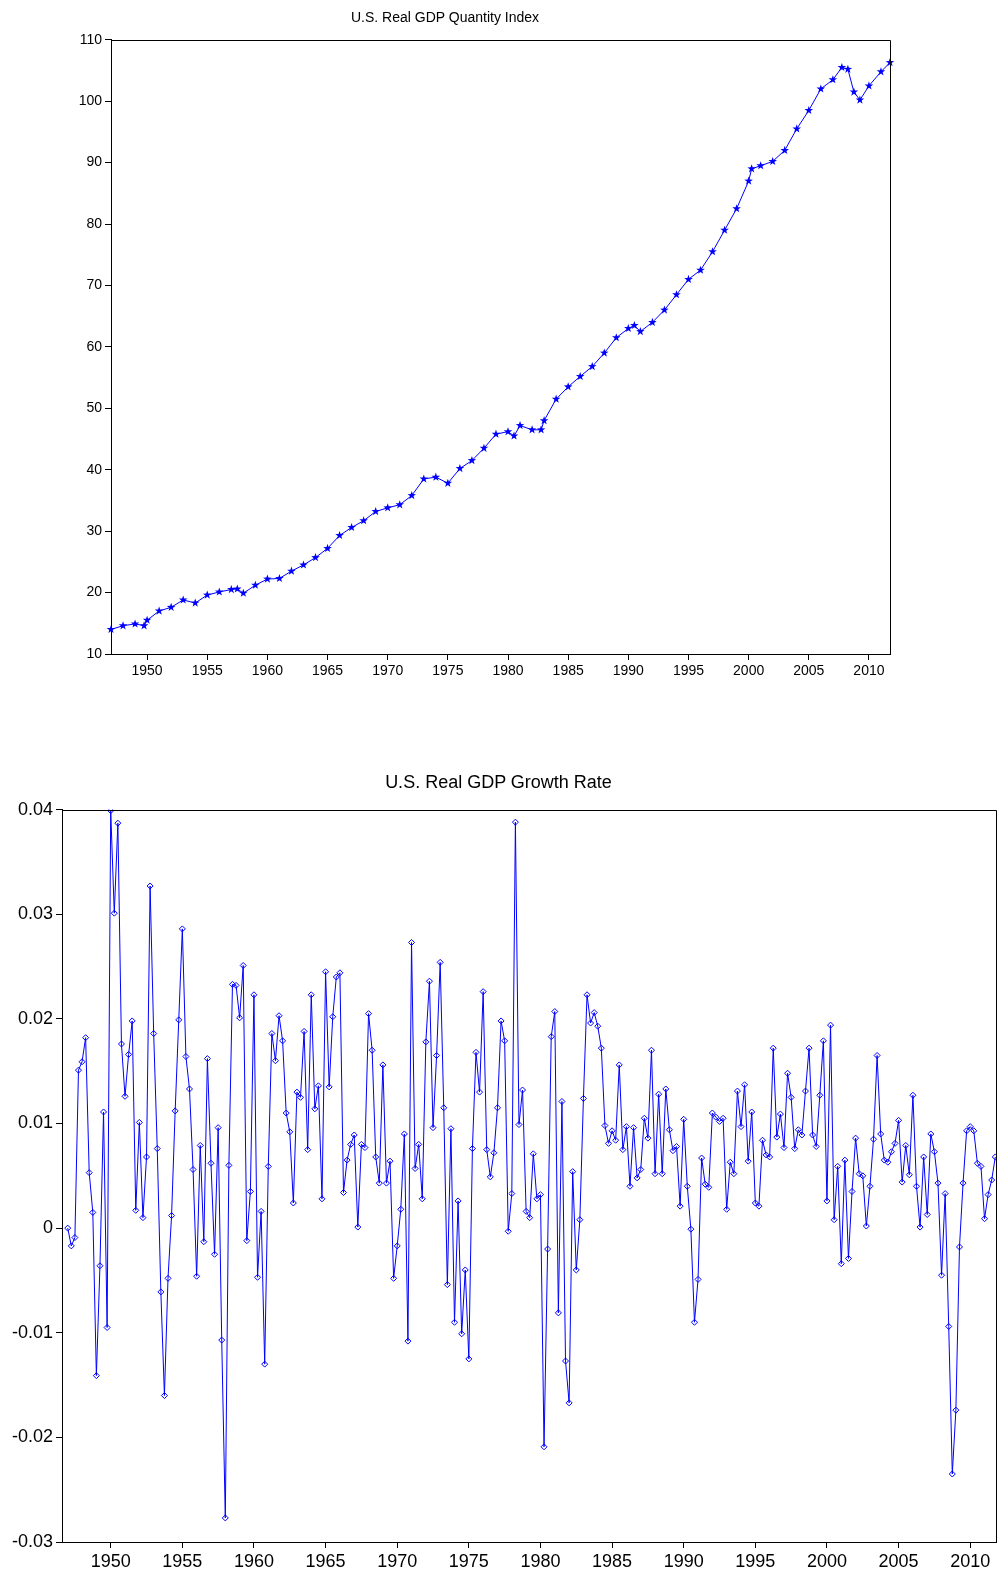 This screenshot has width=1001, height=1572. What do you see at coordinates (94, 161) in the screenshot?
I see `y-tick-label: 90` at bounding box center [94, 161].